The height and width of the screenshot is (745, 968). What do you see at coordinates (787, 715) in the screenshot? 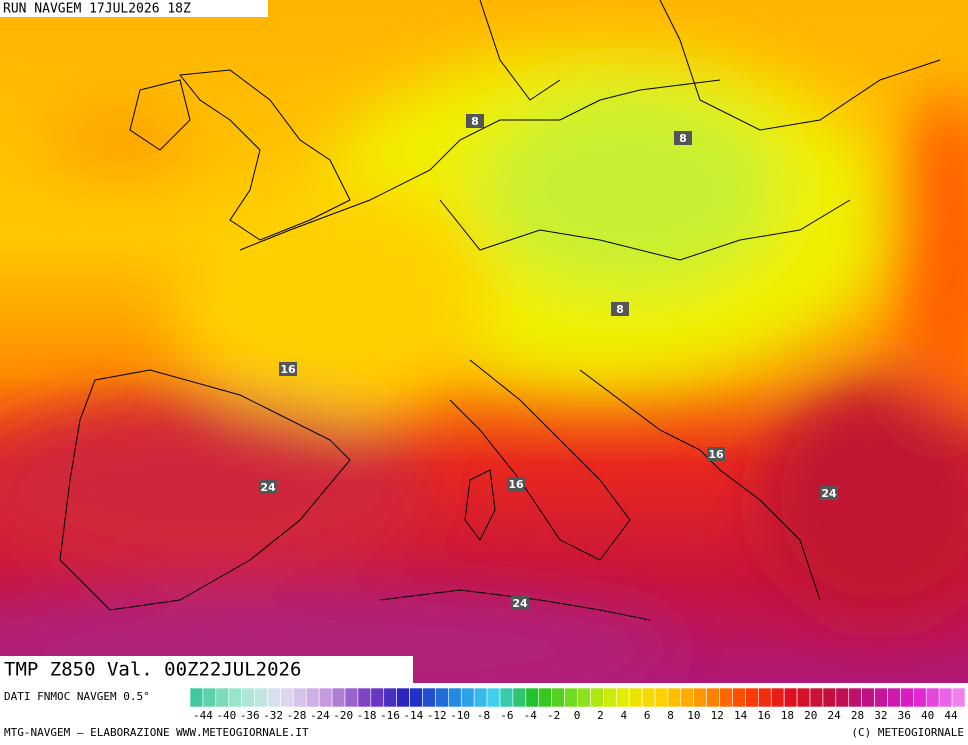
I see `tick-label: 18` at bounding box center [787, 715].